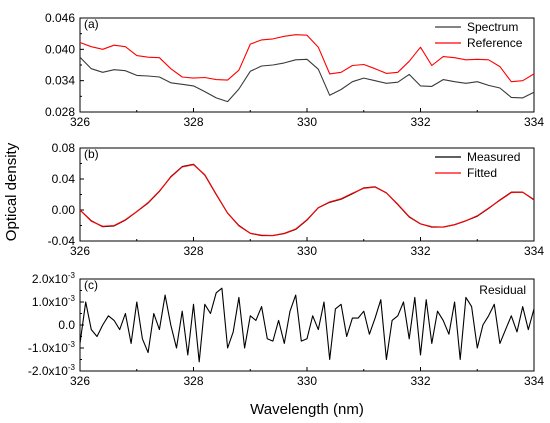  Describe the element at coordinates (91, 285) in the screenshot. I see `panel-c-label: (c)` at that location.